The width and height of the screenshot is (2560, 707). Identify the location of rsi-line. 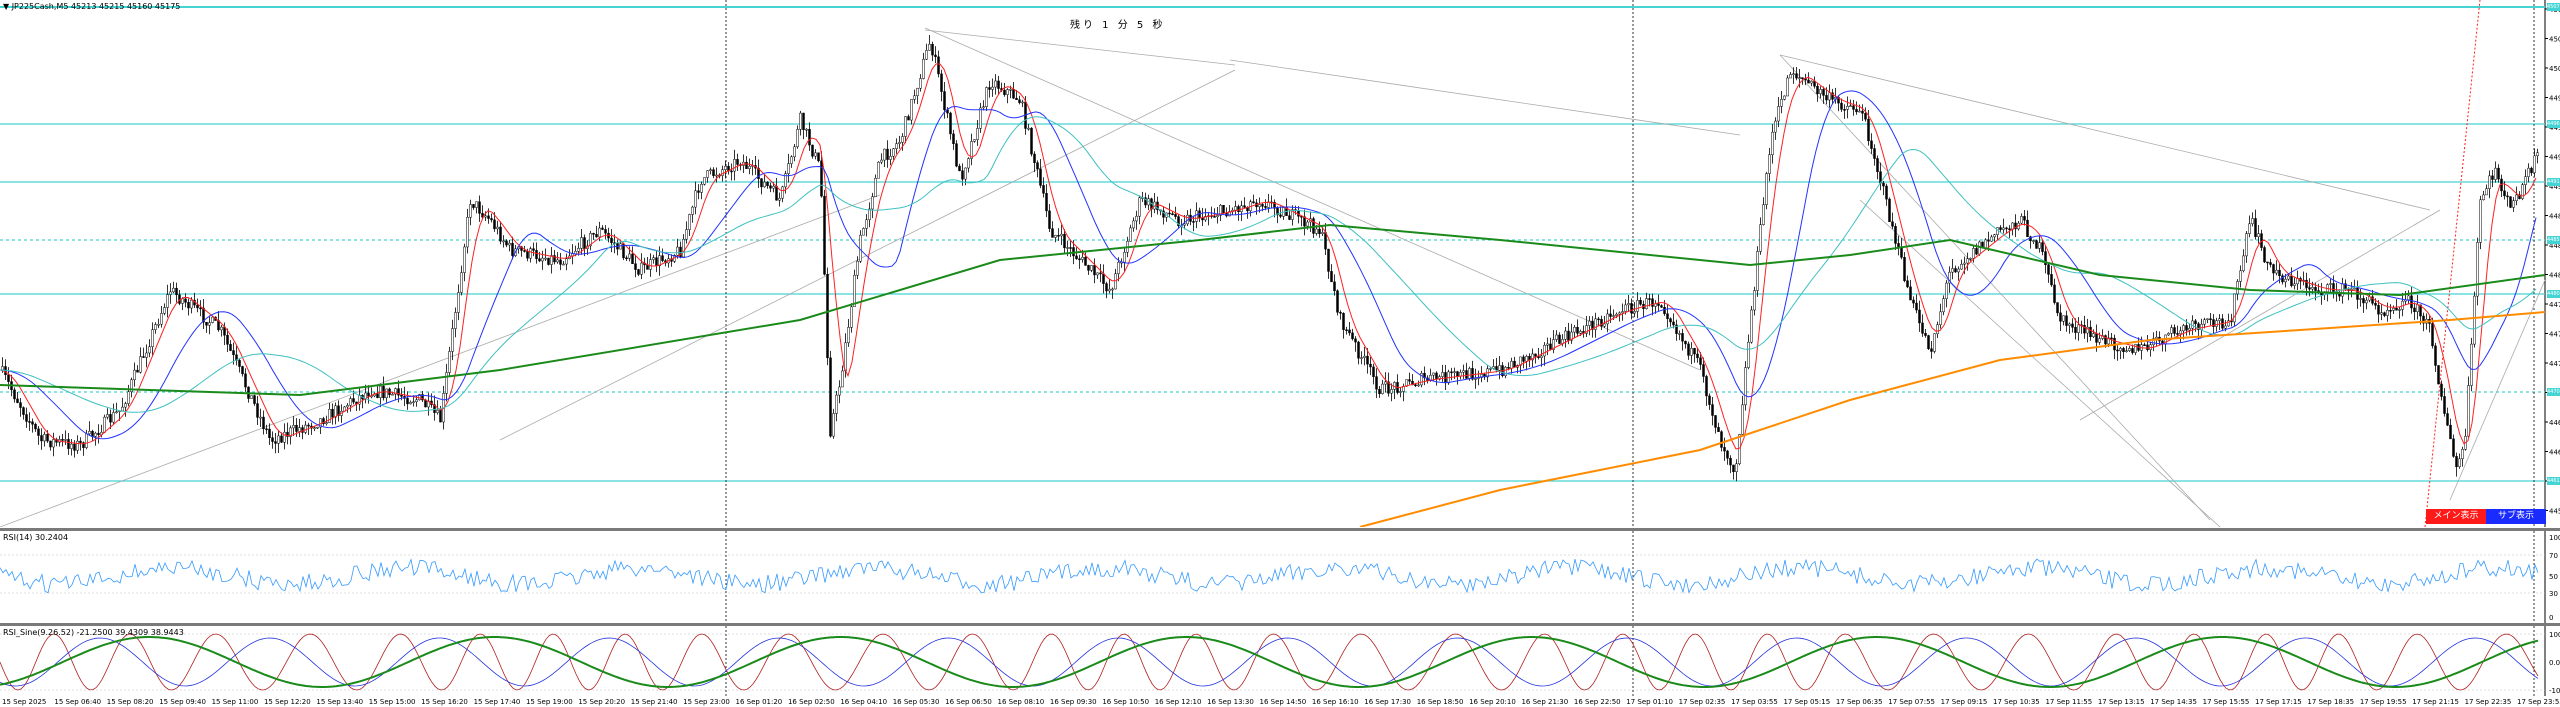
(1269, 576).